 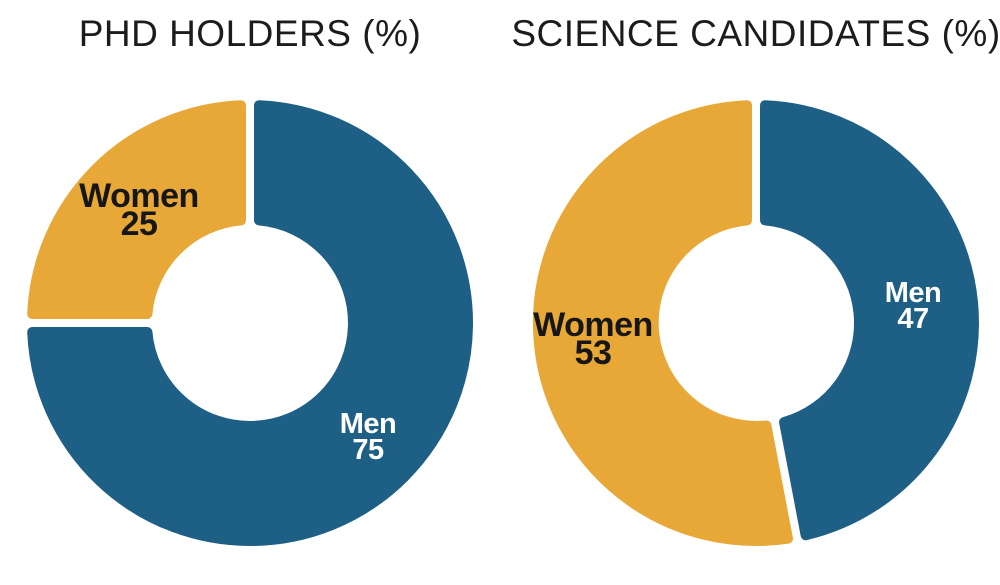 What do you see at coordinates (139, 224) in the screenshot?
I see `slice-label-value: 25` at bounding box center [139, 224].